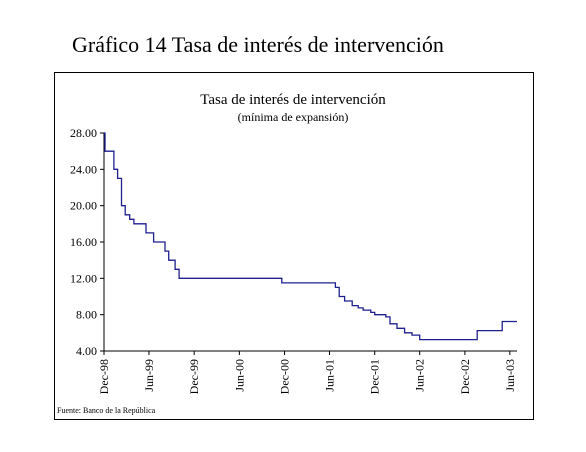 The height and width of the screenshot is (452, 586). What do you see at coordinates (86, 351) in the screenshot?
I see `y-tick-label: 4.00` at bounding box center [86, 351].